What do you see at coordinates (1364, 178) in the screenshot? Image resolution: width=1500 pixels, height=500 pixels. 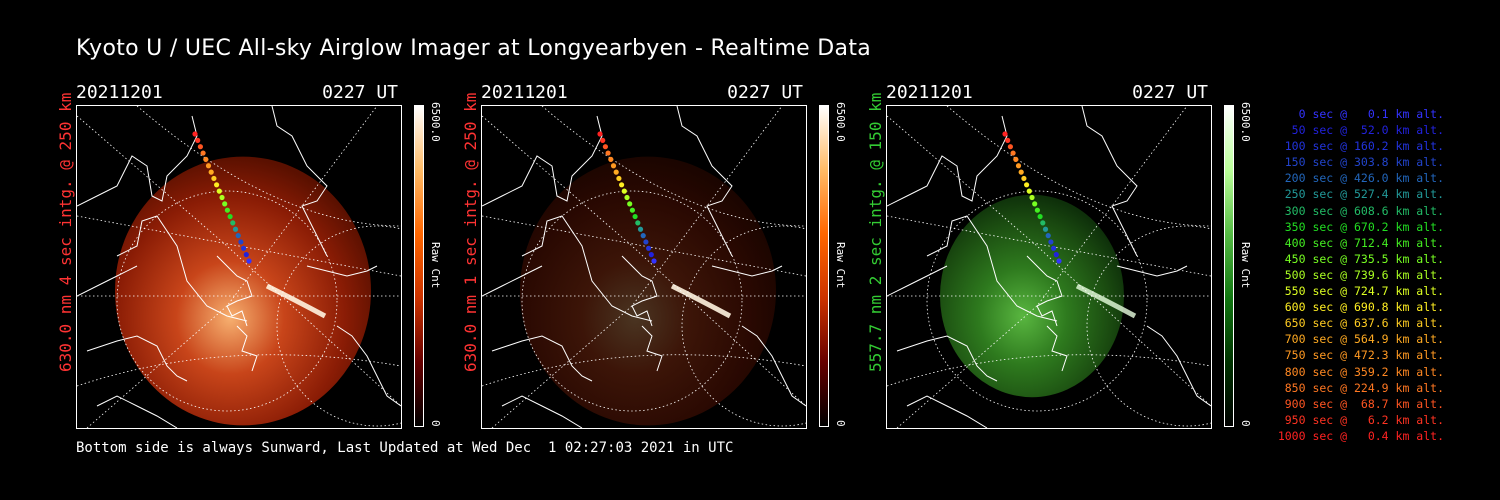 I see `legend-entry: 200 sec @ 426.0 km alt.` at bounding box center [1364, 178].